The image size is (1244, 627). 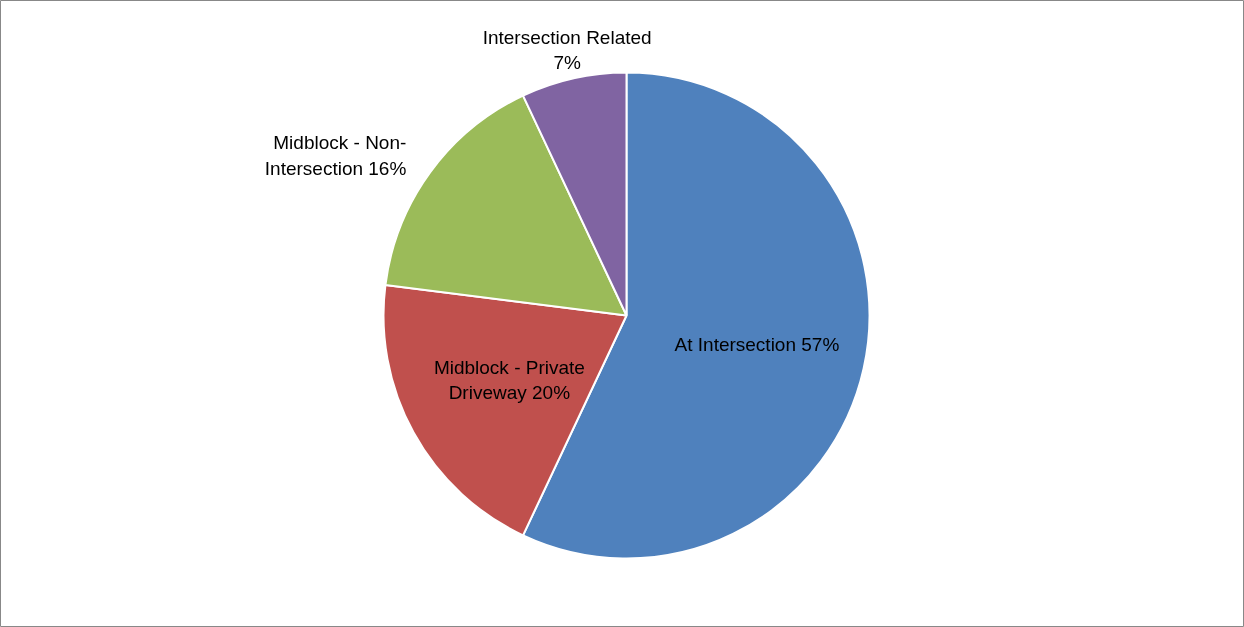 I want to click on slice-label: Midblock - Private Driveway 20%, so click(x=509, y=379).